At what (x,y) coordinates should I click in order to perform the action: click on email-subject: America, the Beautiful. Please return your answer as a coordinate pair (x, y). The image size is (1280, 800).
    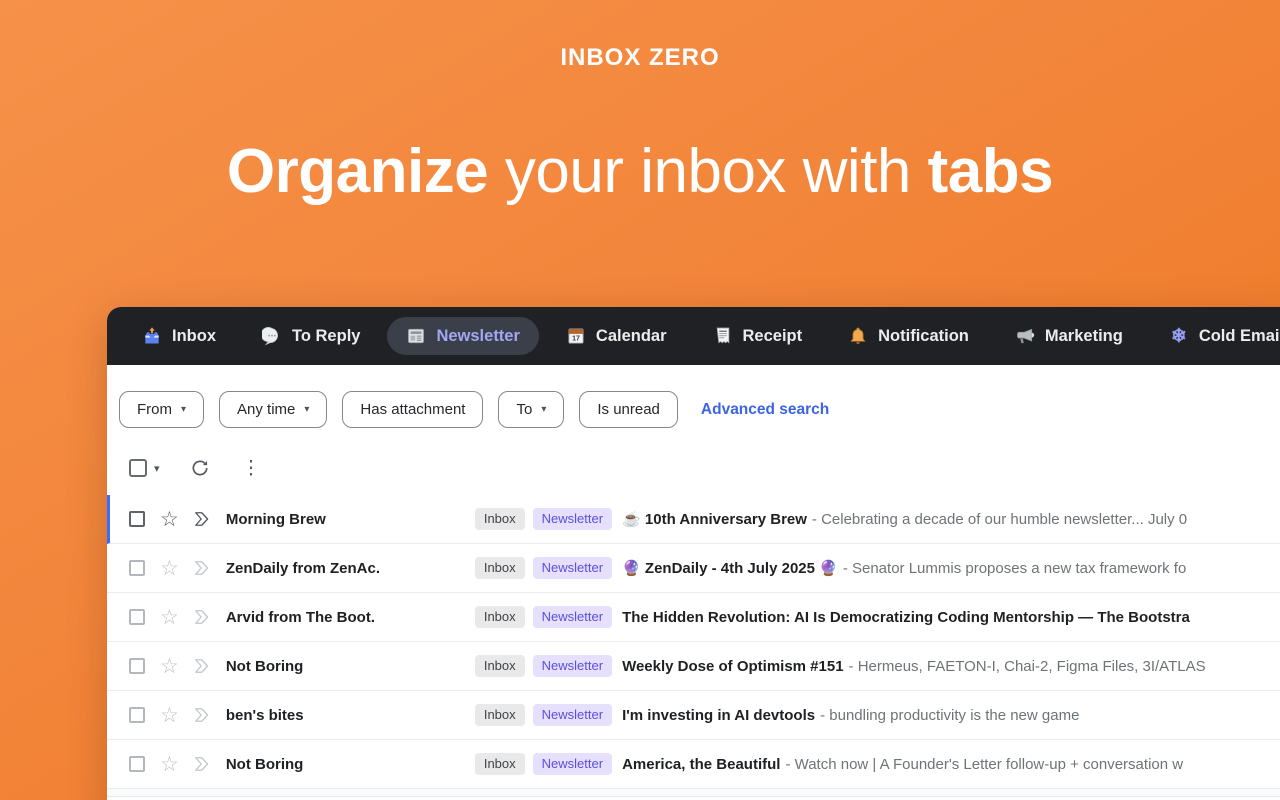
    Looking at the image, I should click on (701, 764).